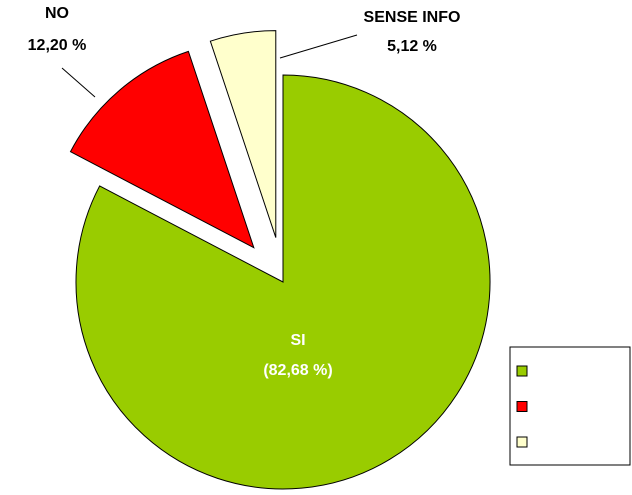  Describe the element at coordinates (297, 340) in the screenshot. I see `slice-label: SI` at that location.